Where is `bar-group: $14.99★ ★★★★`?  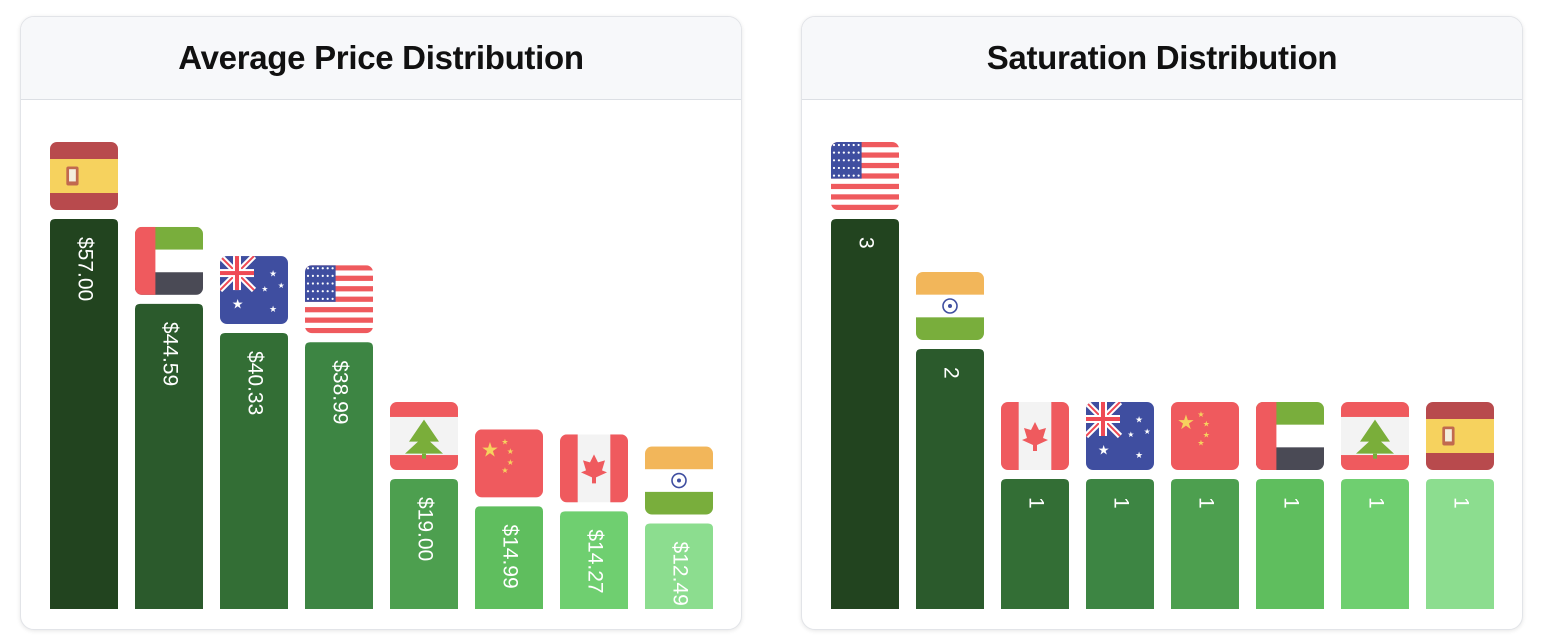
bar-group: $14.99★ ★★★★ is located at coordinates (509, 519).